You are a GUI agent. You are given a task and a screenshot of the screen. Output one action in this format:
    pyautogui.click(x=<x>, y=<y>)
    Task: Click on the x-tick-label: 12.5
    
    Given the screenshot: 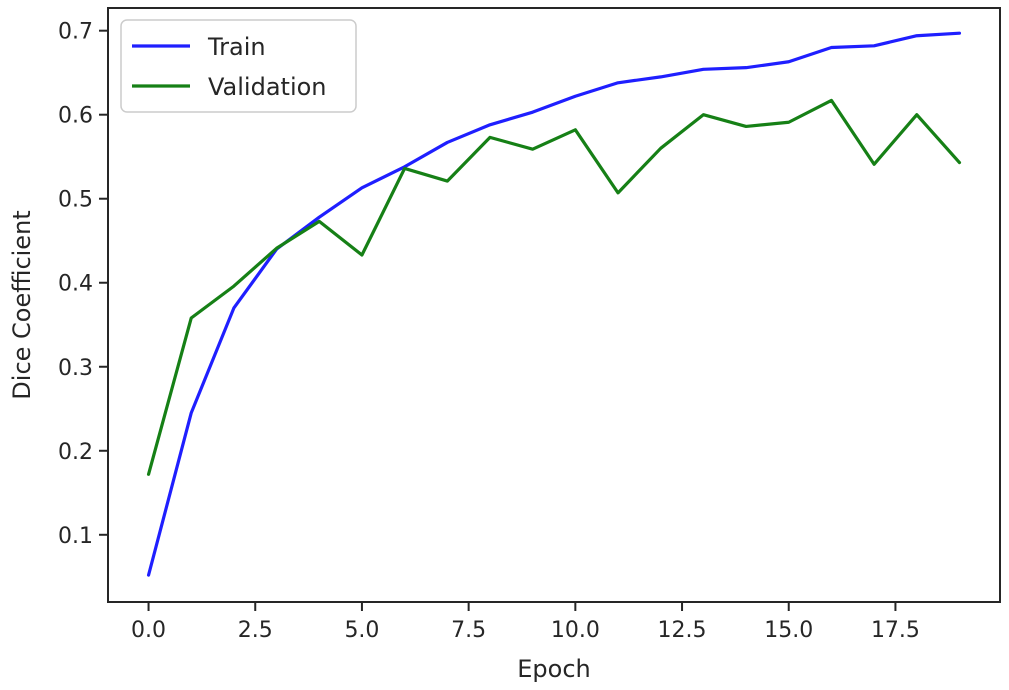 What is the action you would take?
    pyautogui.click(x=682, y=630)
    